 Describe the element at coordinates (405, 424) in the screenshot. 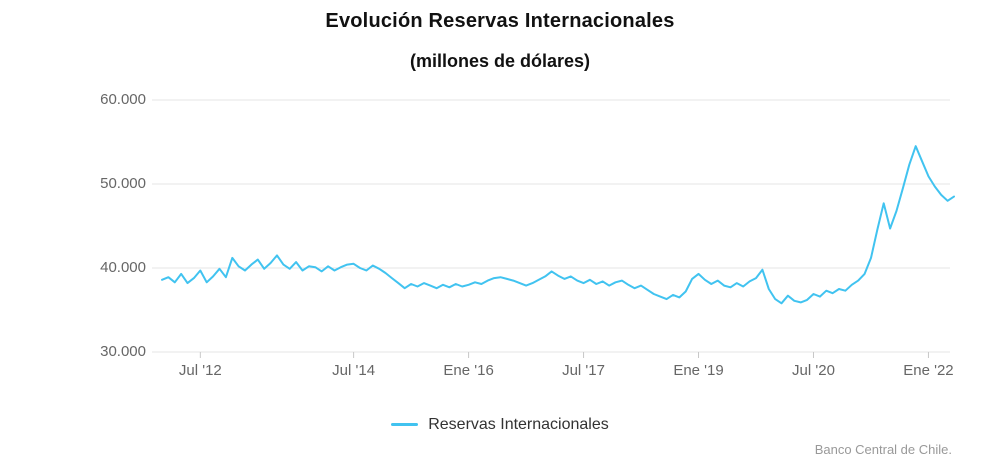

I see `legend-line-swatch` at that location.